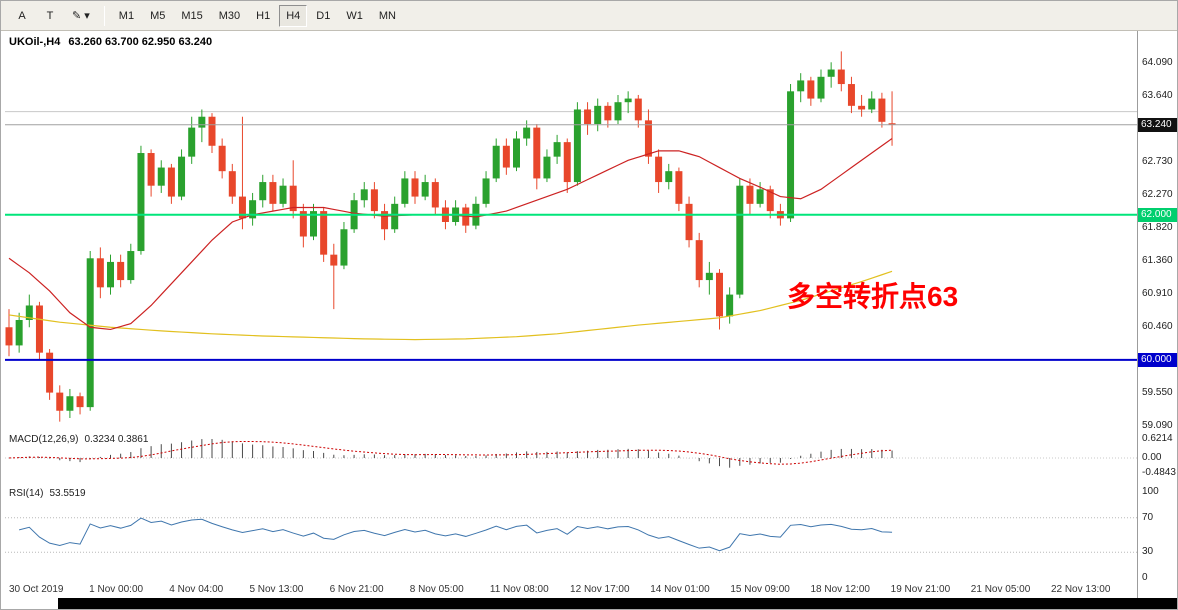 The image size is (1178, 610). Describe the element at coordinates (589, 16) in the screenshot. I see `toolbar: A T ✎ ▾ M1 M5 M15 M30 H1 H4 D1 W1 MN` at that location.